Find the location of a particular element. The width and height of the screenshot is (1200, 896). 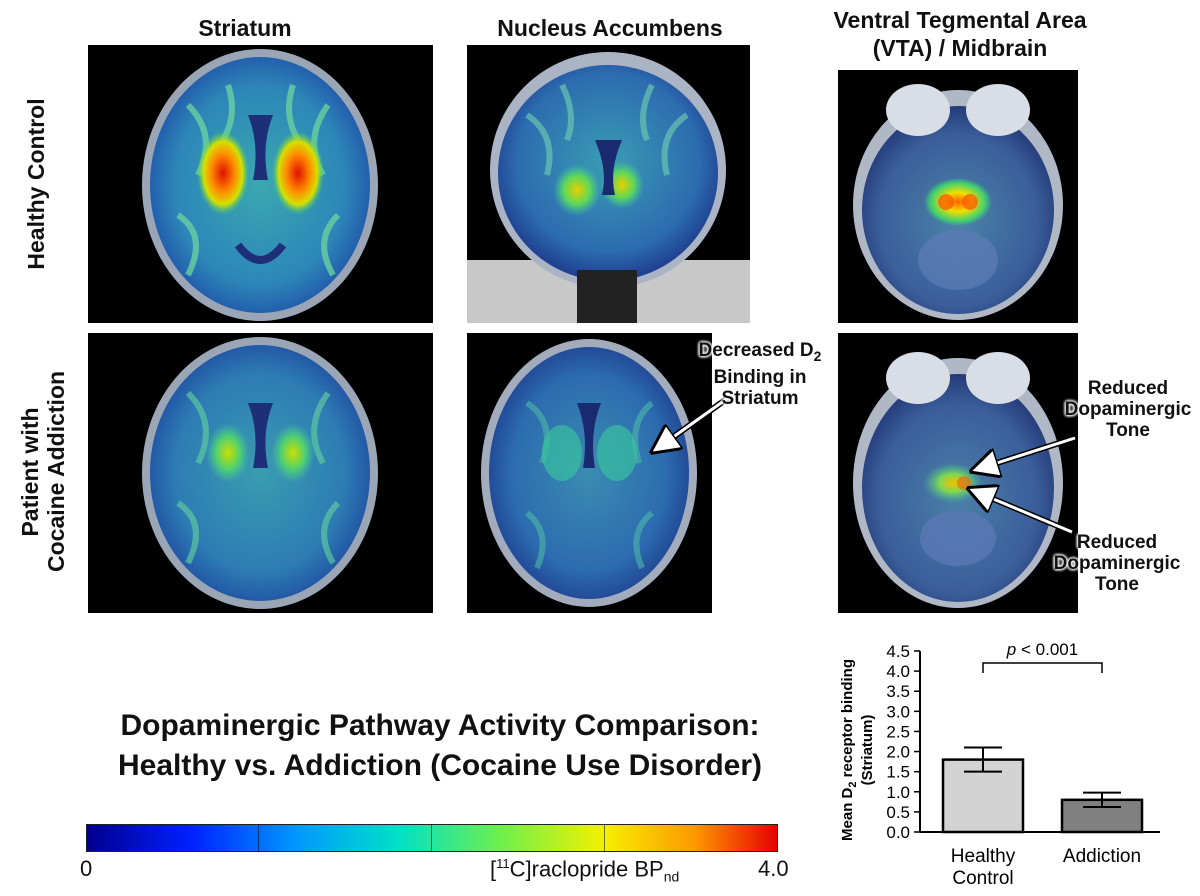

colorbar is located at coordinates (432, 838).